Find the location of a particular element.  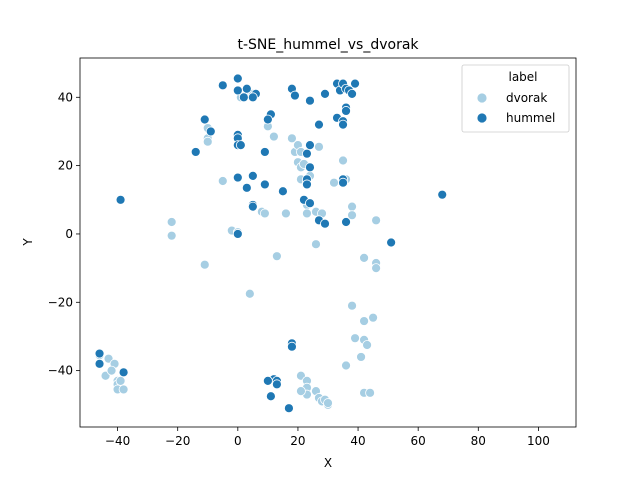

x-tick-label: 80 is located at coordinates (478, 441).